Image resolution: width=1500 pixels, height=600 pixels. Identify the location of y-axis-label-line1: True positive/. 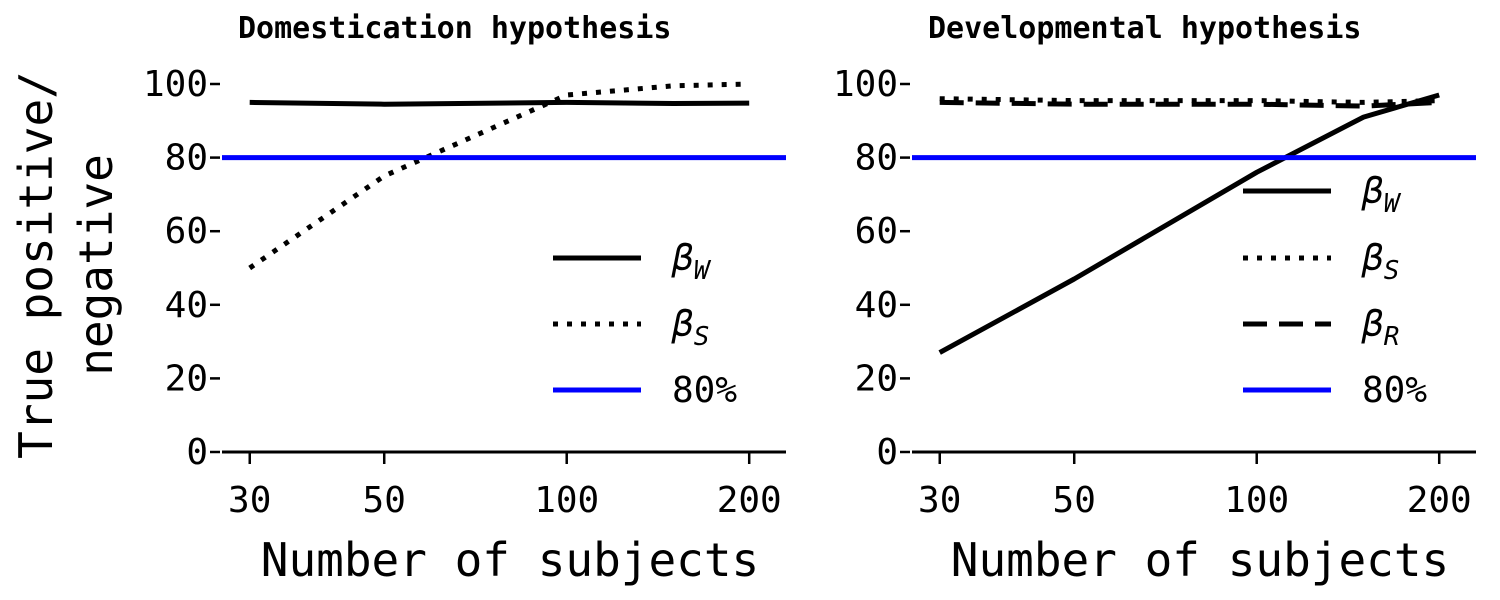
(36, 265).